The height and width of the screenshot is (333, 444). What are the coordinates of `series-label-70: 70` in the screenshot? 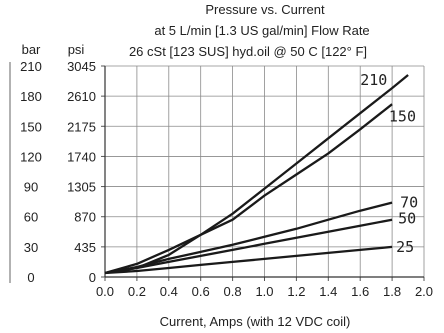 It's located at (409, 203).